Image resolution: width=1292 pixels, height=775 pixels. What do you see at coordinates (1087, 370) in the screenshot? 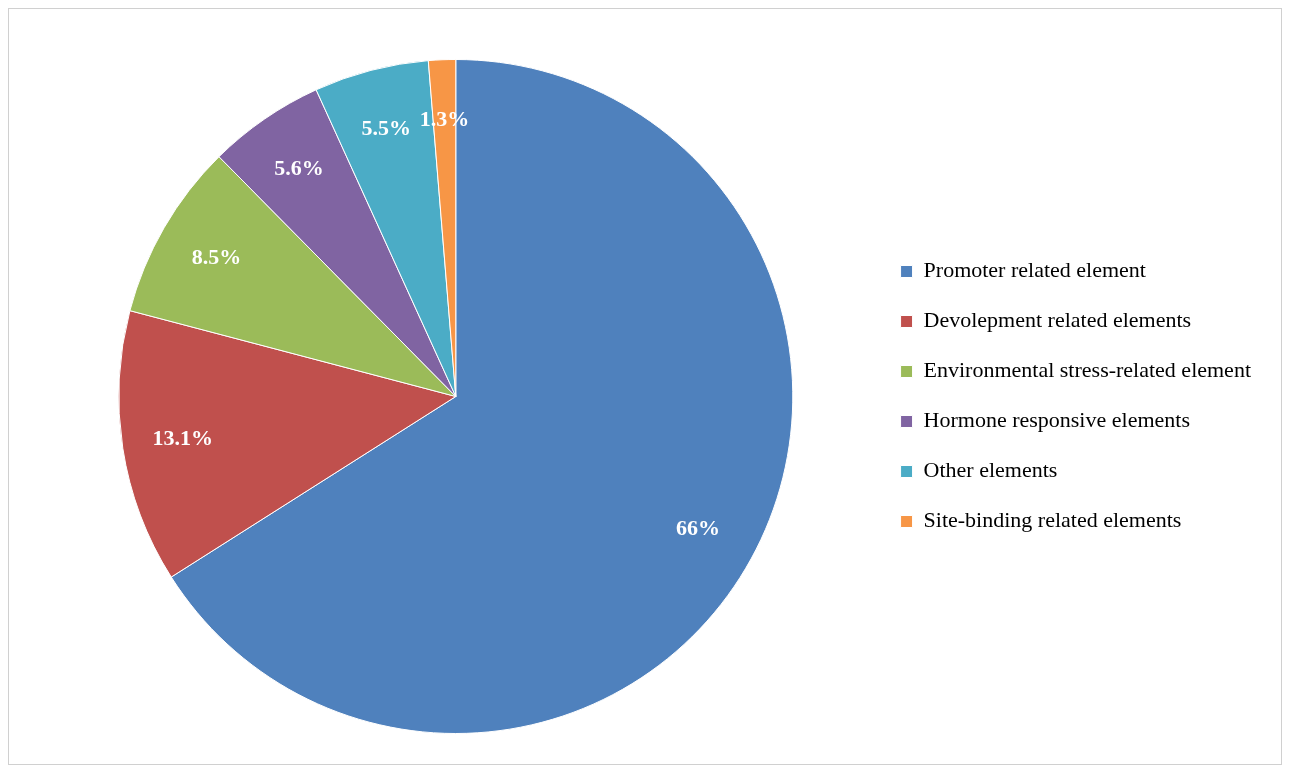
I see `legend-label: Environmental stress-related element` at bounding box center [1087, 370].